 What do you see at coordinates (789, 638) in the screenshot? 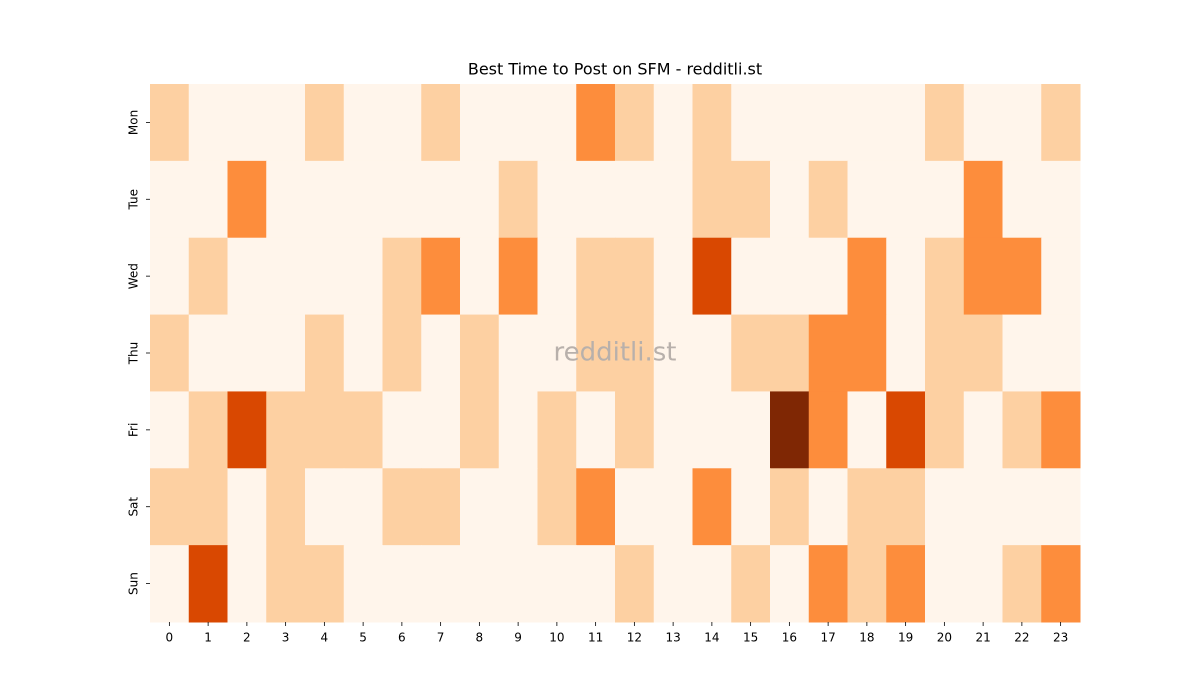
I see `x-tick-label: 16` at bounding box center [789, 638].